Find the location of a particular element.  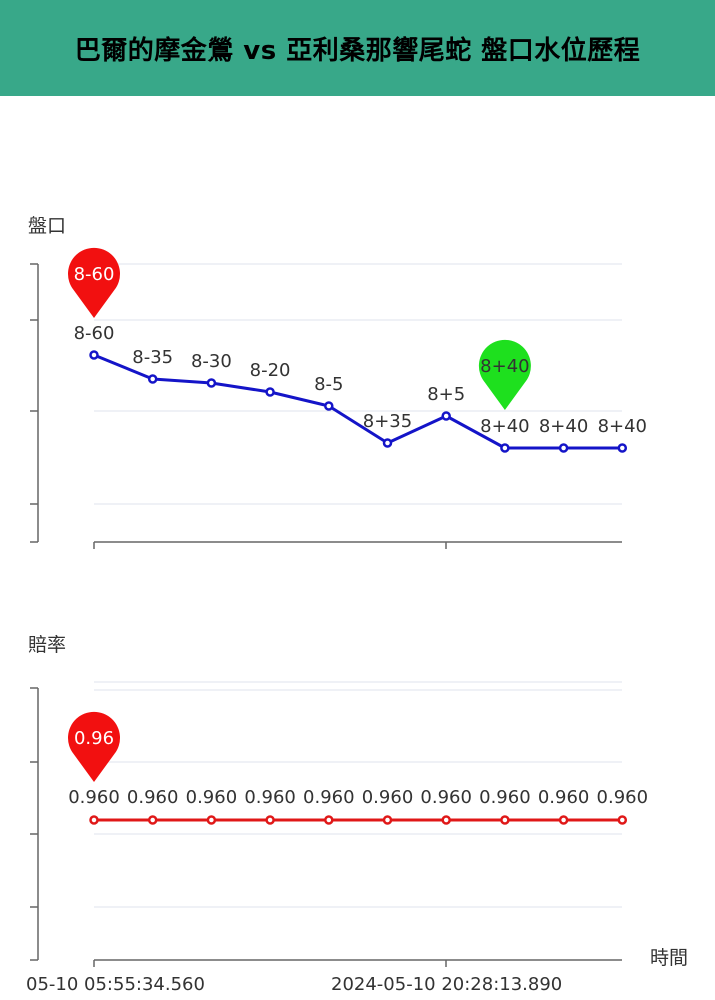

min-marker-pin-label: 8+40 is located at coordinates (504, 366).